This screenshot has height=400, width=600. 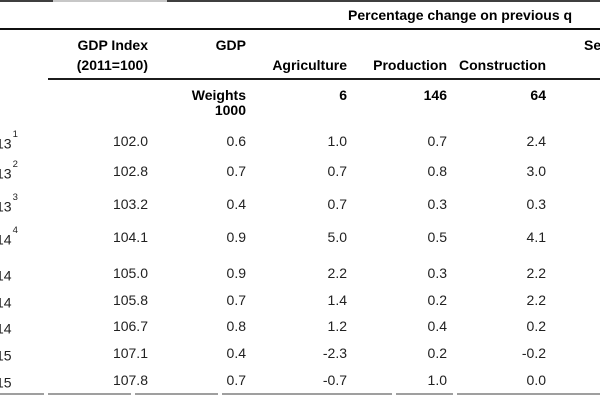 What do you see at coordinates (15, 197) in the screenshot?
I see `footnote-marker: 3` at bounding box center [15, 197].